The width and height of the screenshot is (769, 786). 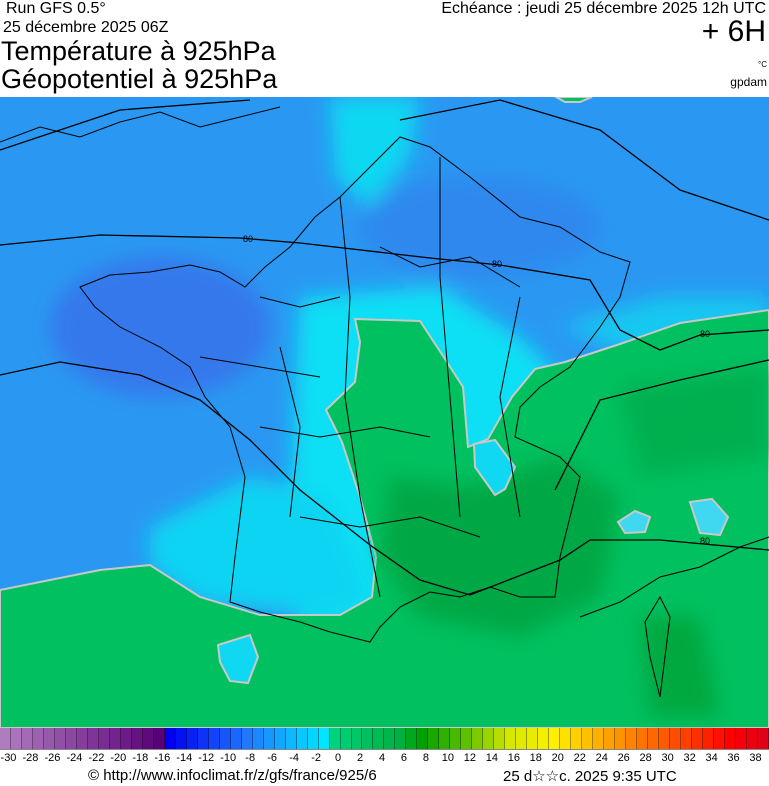 I want to click on color-scale-tick-label: -4, so click(x=294, y=758).